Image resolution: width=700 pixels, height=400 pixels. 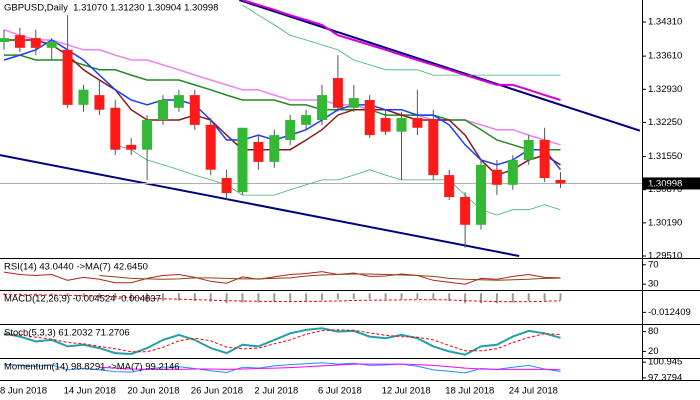 I want to click on last-price-box, so click(x=671, y=183).